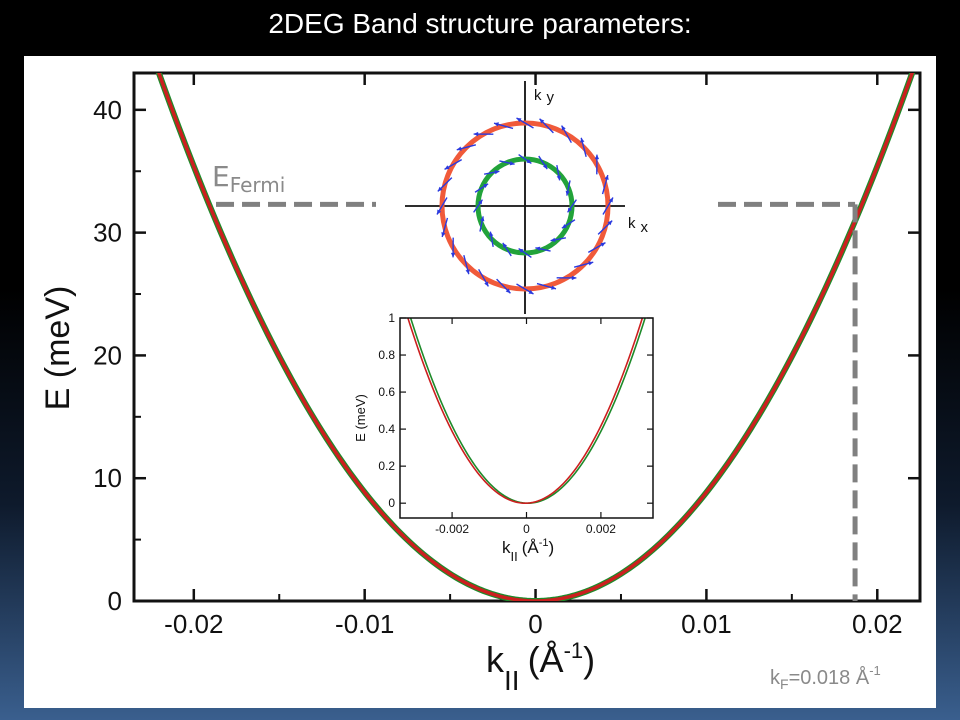 This screenshot has width=960, height=720. I want to click on main-x-tick-label: 0.01, so click(706, 624).